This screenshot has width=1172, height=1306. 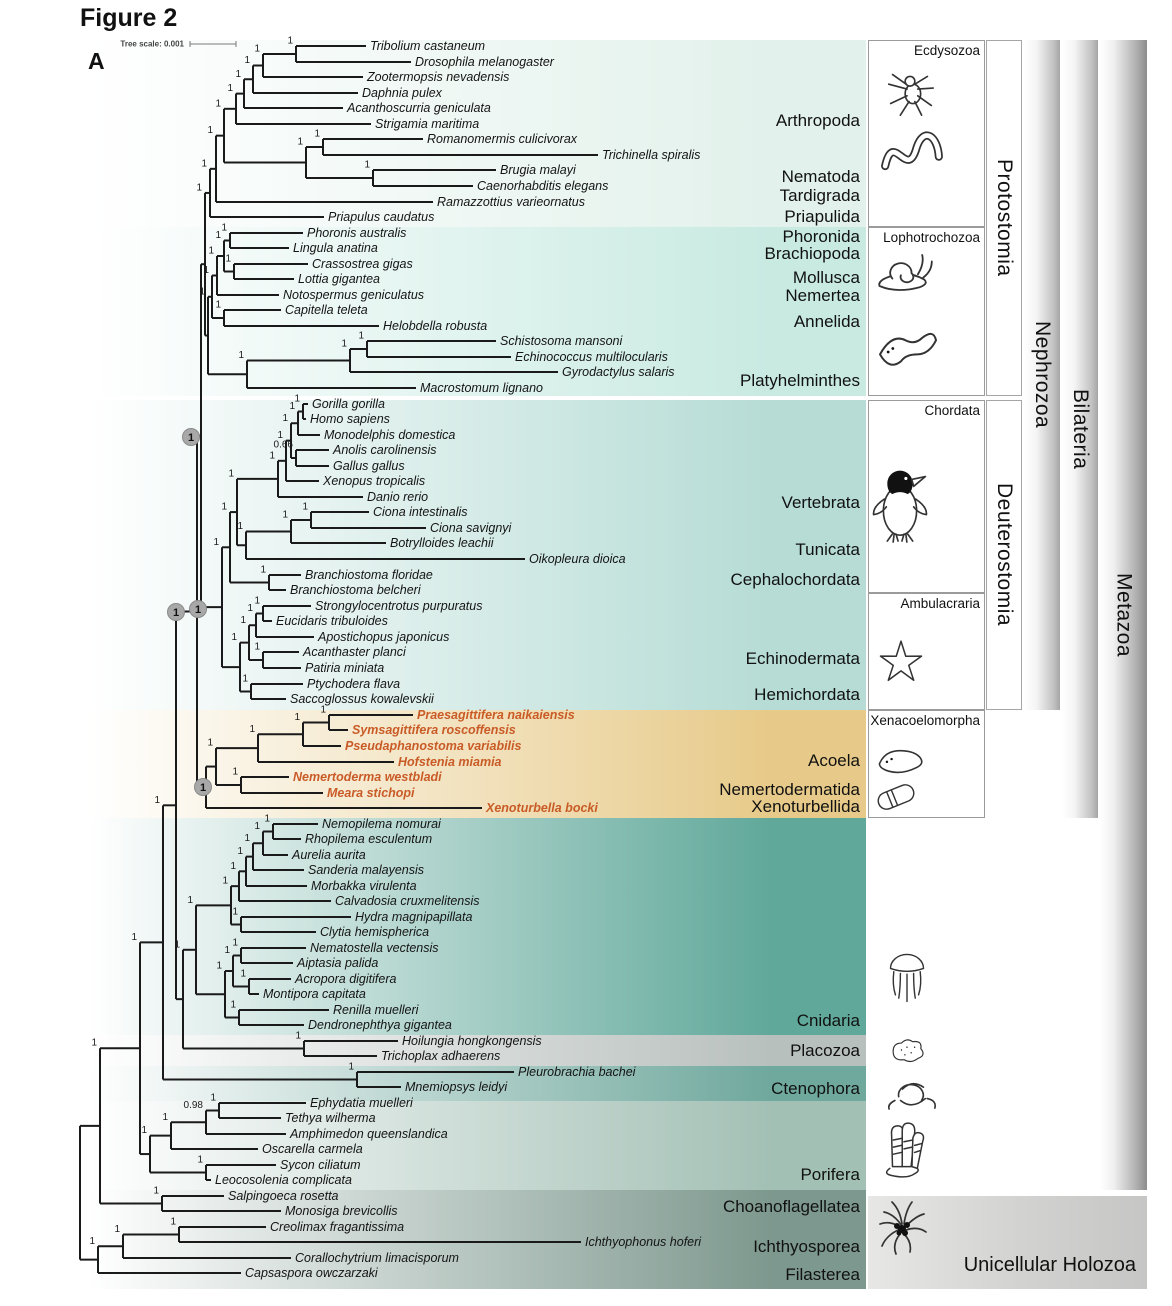 I want to click on group-box-title: Chordata, so click(x=952, y=410).